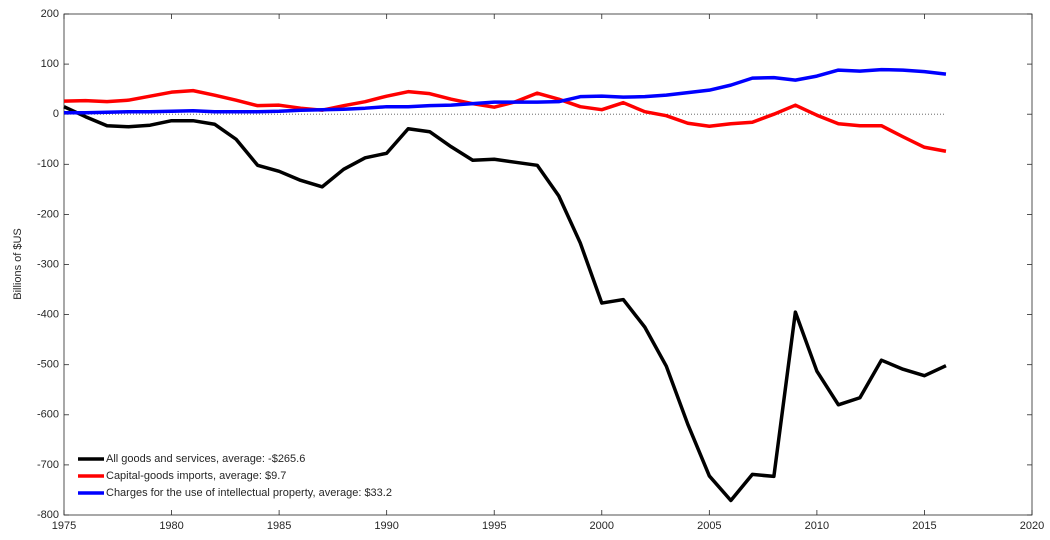 This screenshot has width=1050, height=540. What do you see at coordinates (64, 526) in the screenshot?
I see `x-tick-label: 1975` at bounding box center [64, 526].